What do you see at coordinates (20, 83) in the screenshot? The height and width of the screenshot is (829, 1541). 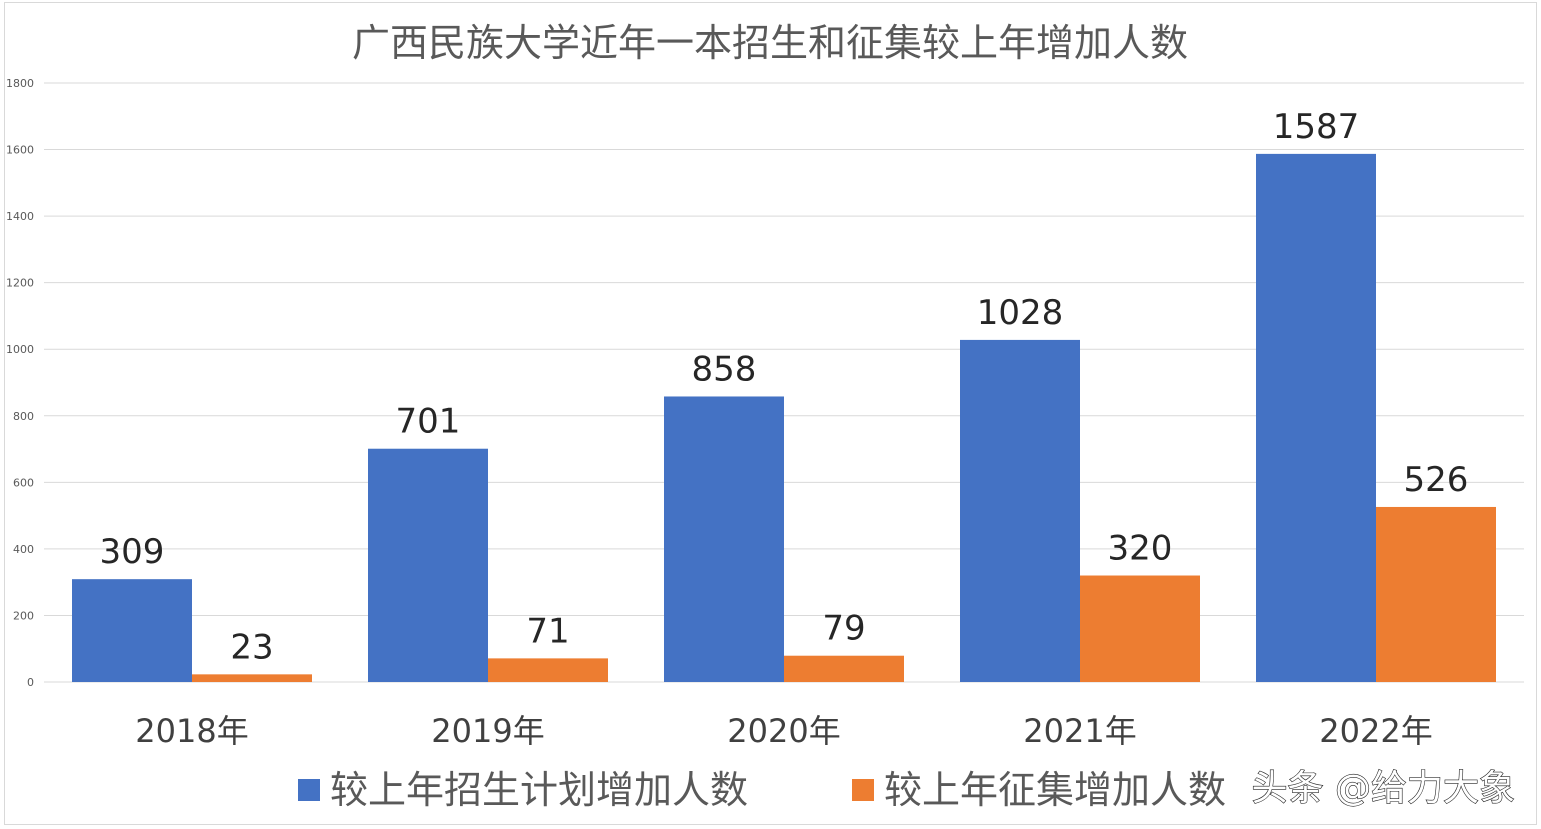 I see `y-tick-label: 1800` at bounding box center [20, 83].